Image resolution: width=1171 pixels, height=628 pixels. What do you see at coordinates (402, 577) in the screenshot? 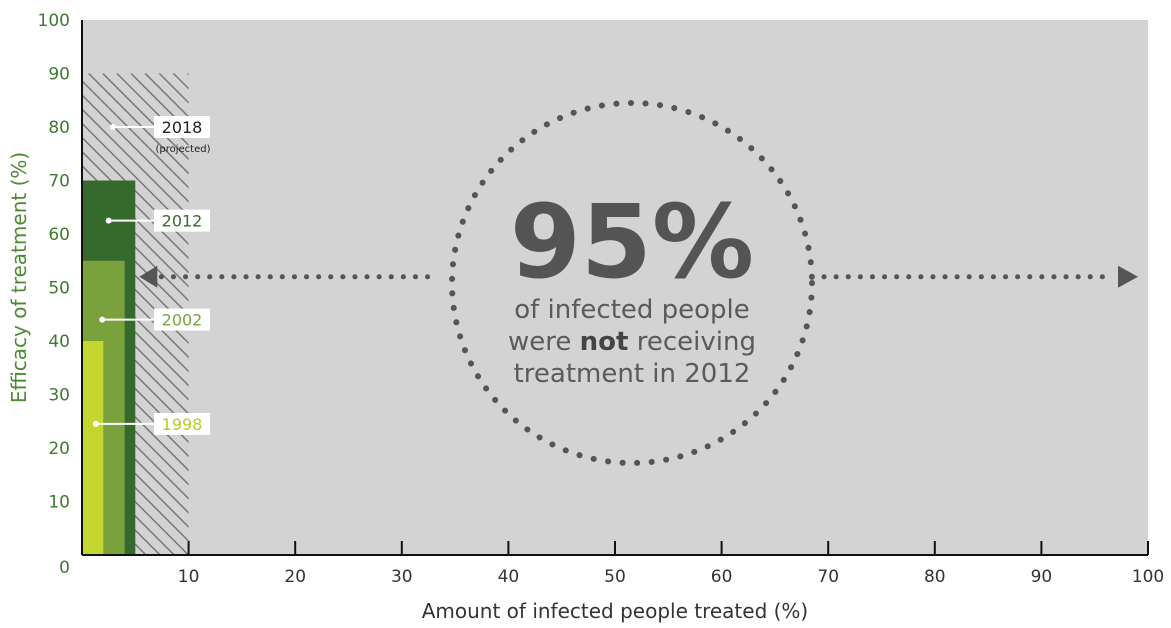
I see `x-tick-label: 30` at bounding box center [402, 577].